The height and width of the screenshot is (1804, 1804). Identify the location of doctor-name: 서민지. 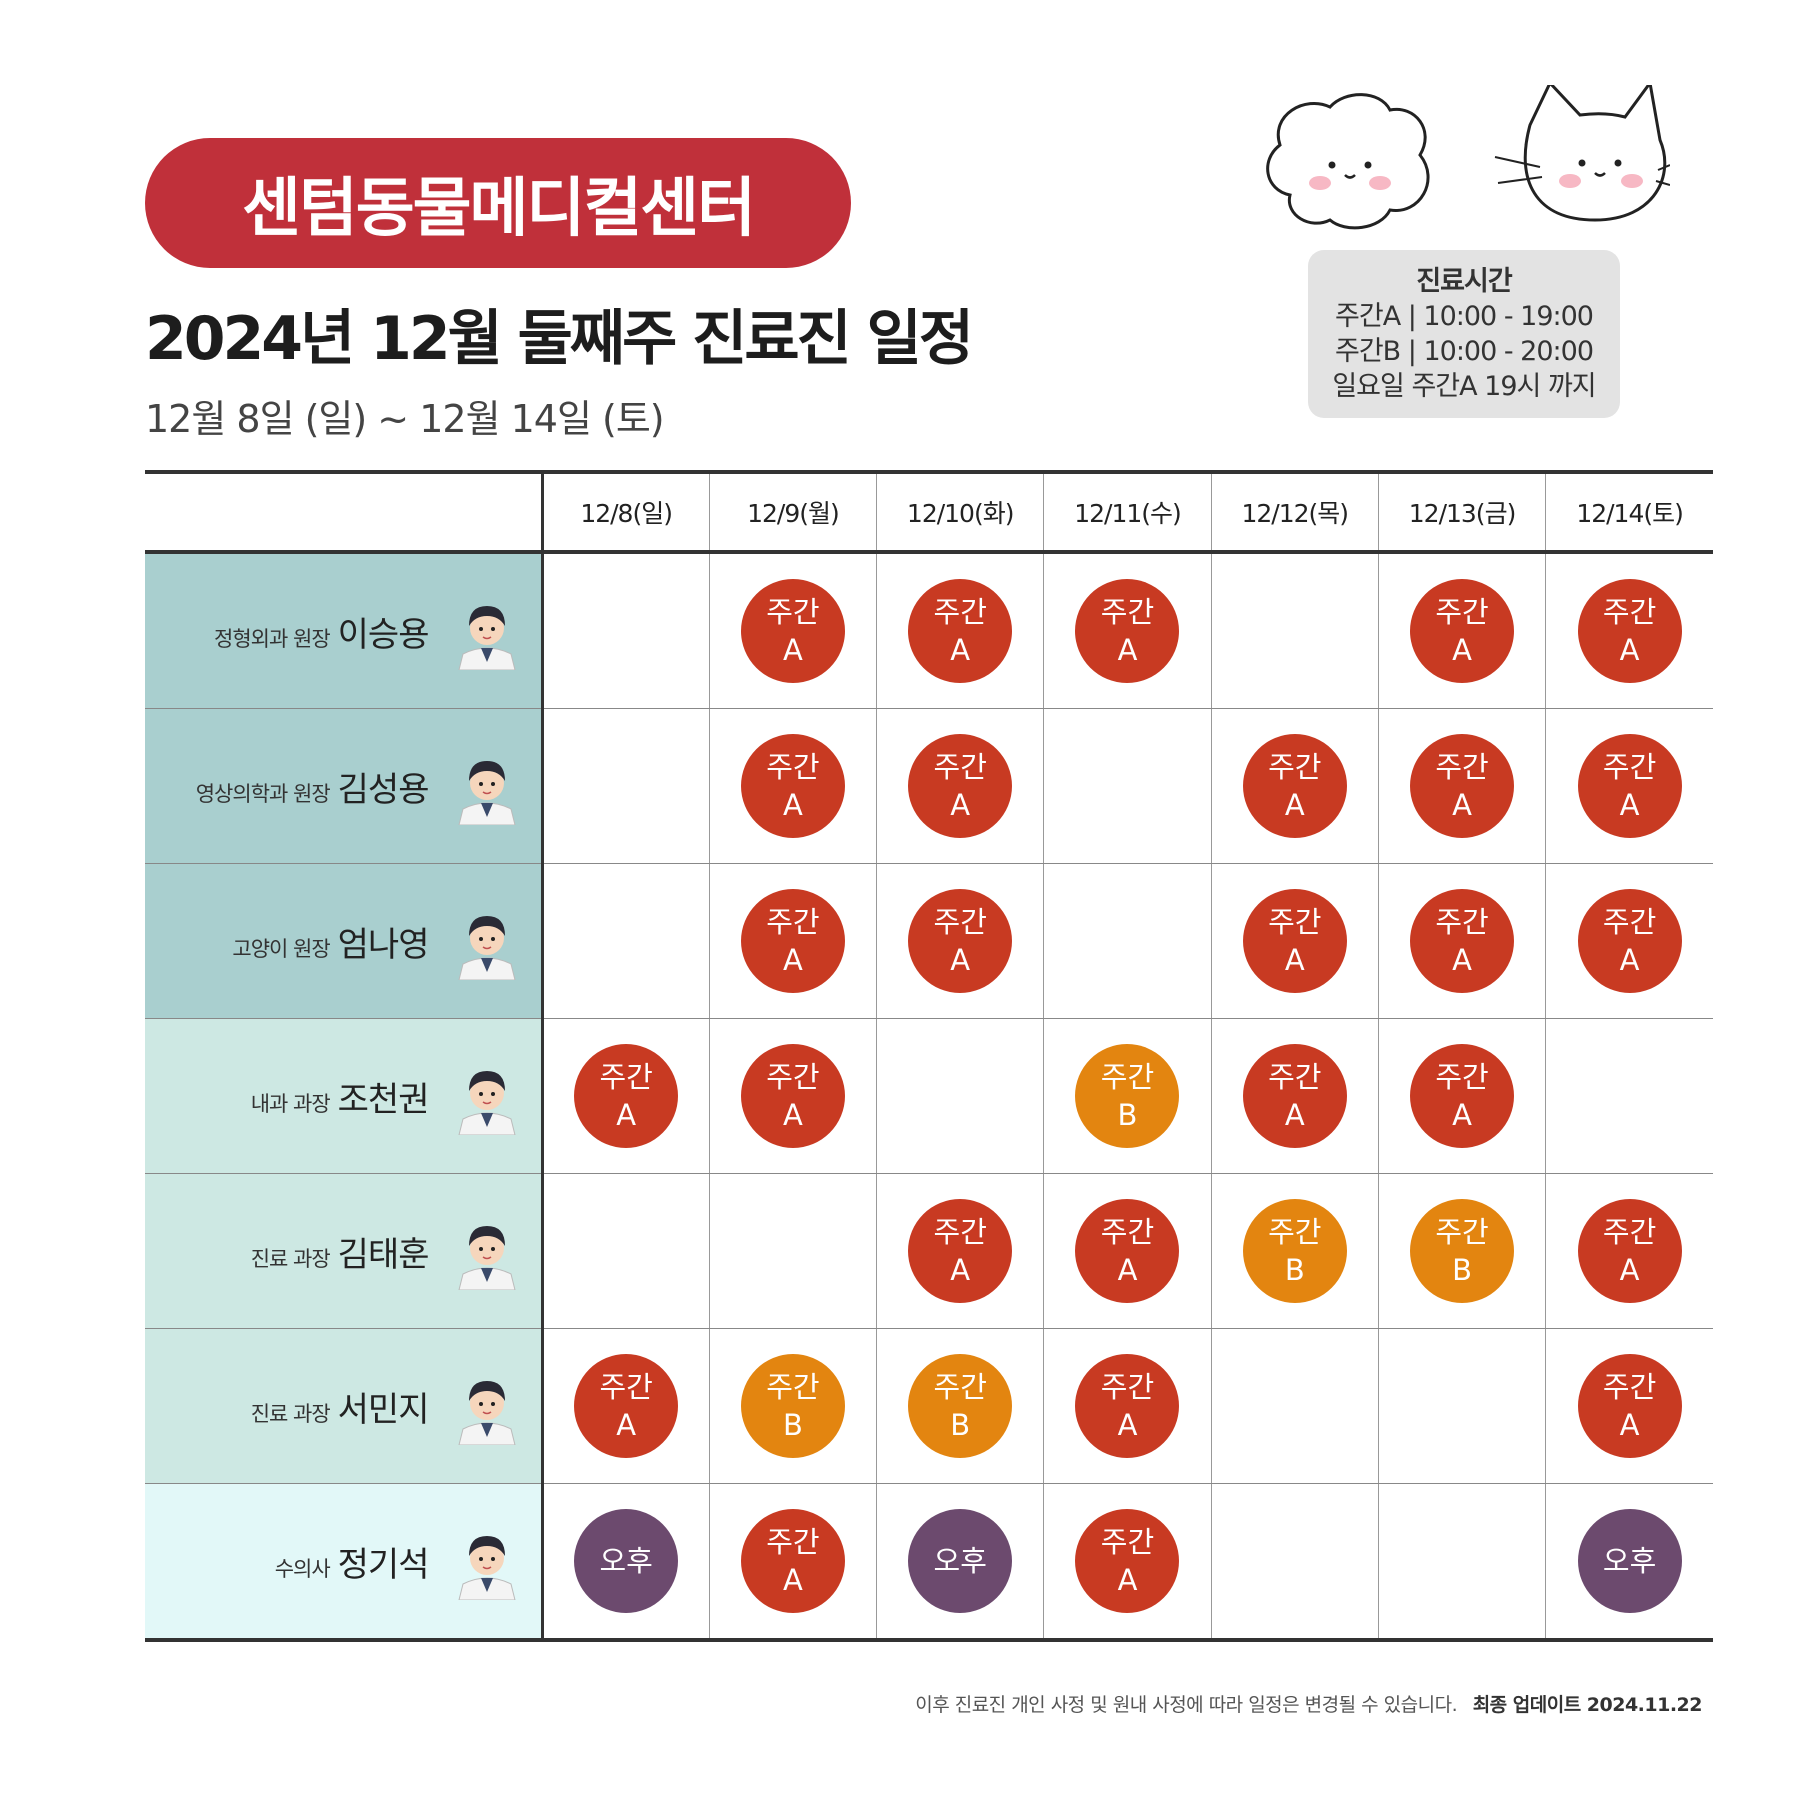
(383, 1409).